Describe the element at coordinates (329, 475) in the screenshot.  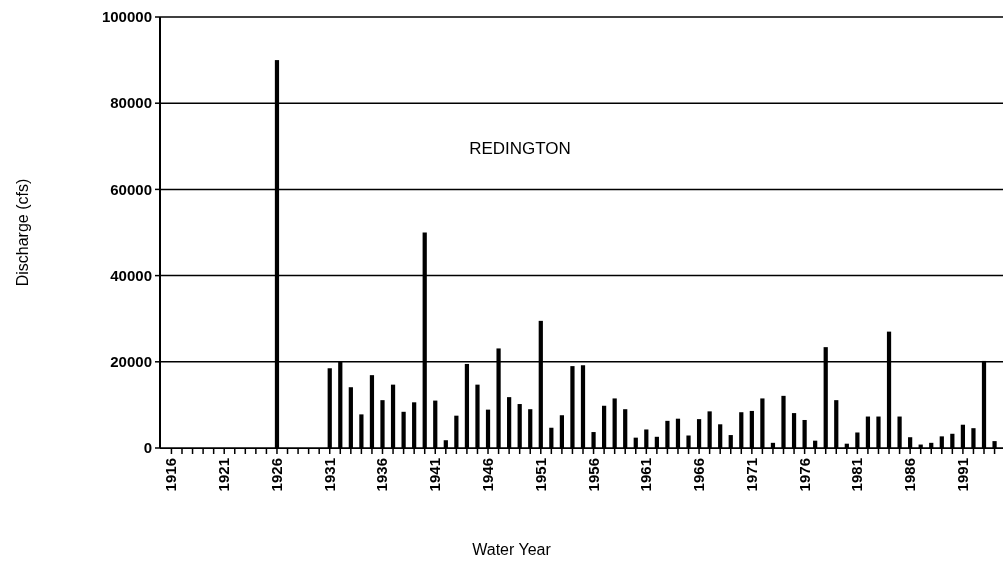
I see `x-tick-label: 1931` at that location.